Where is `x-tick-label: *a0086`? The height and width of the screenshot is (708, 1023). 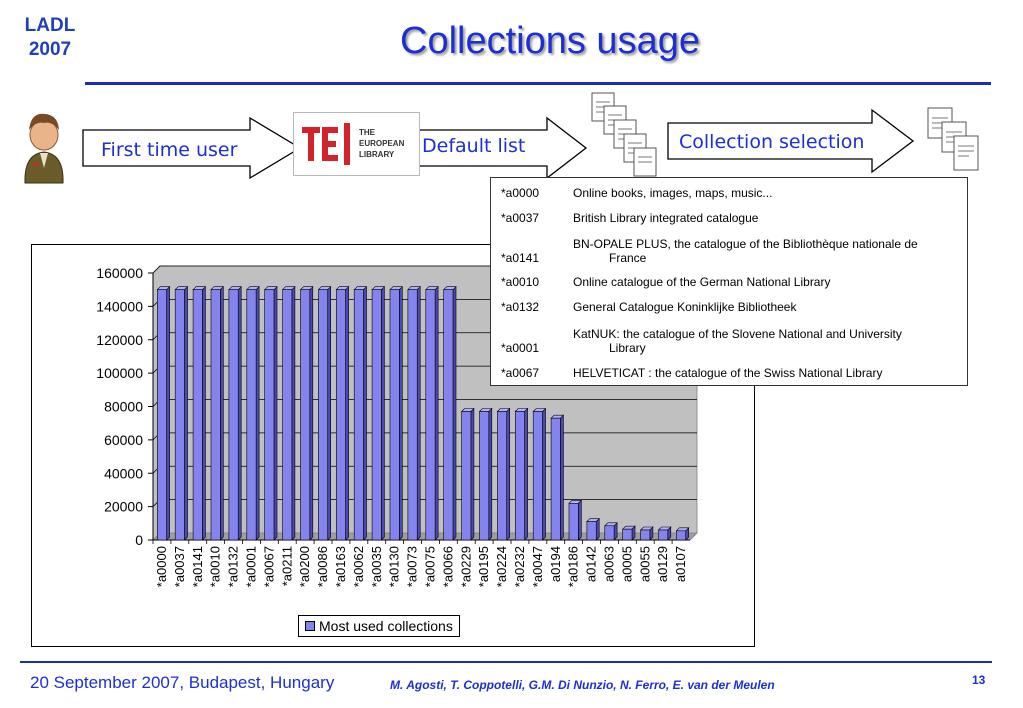 x-tick-label: *a0086 is located at coordinates (322, 566).